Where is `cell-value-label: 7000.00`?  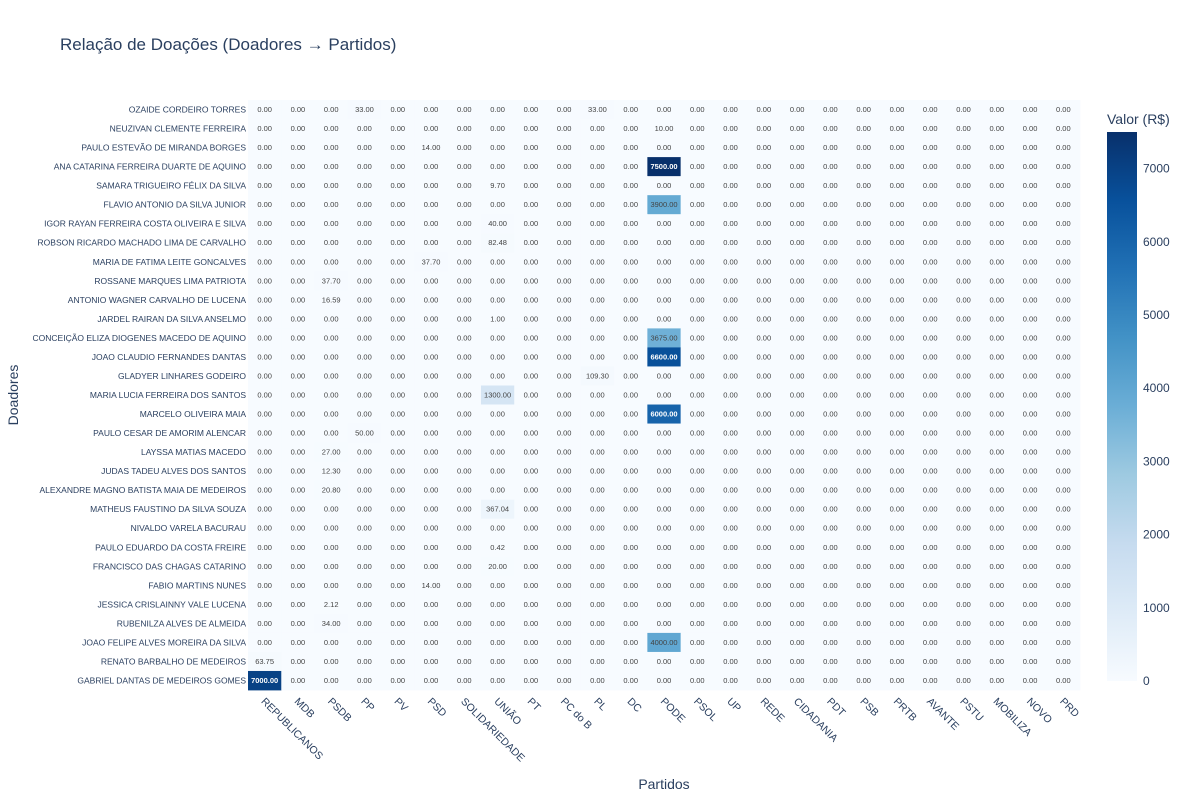
cell-value-label: 7000.00 is located at coordinates (264, 680).